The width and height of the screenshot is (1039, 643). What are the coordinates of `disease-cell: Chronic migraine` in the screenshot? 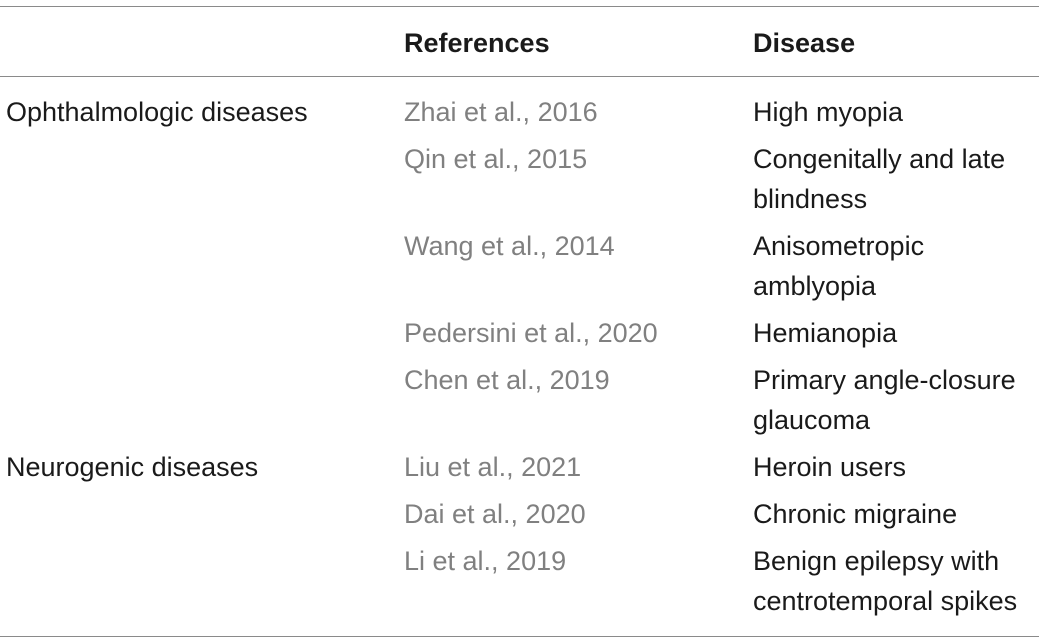 It's located at (855, 514).